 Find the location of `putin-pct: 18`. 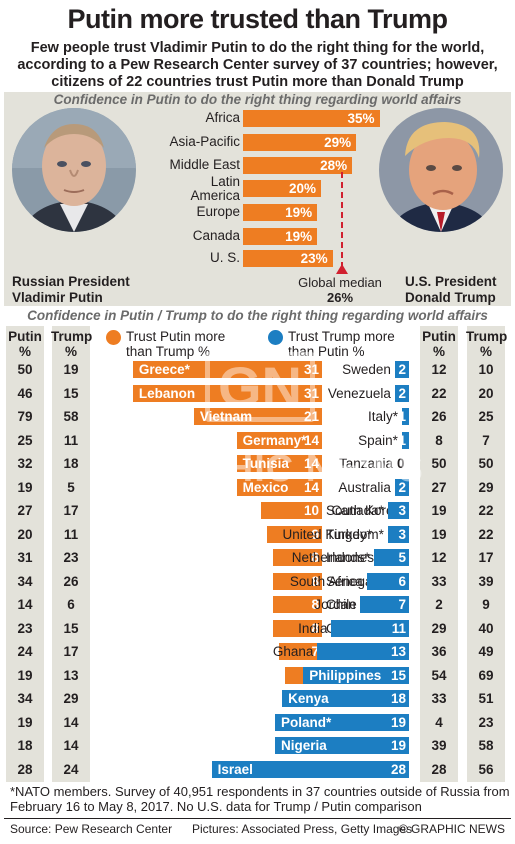

putin-pct: 18 is located at coordinates (25, 745).